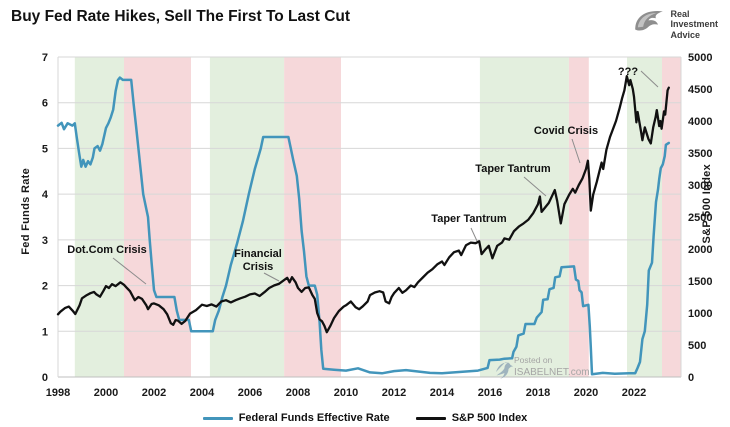 This screenshot has height=427, width=730. I want to click on y-right-tick-label: 1500, so click(700, 282).